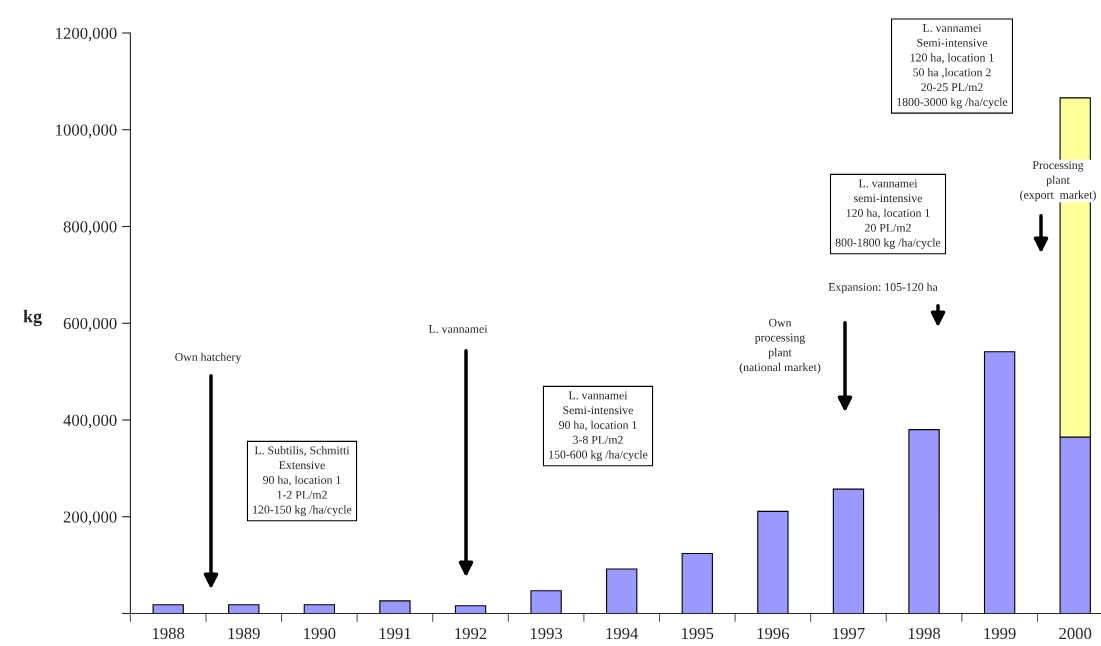 The image size is (1101, 646). Describe the element at coordinates (546, 633) in the screenshot. I see `x-tick-label: 1993` at that location.